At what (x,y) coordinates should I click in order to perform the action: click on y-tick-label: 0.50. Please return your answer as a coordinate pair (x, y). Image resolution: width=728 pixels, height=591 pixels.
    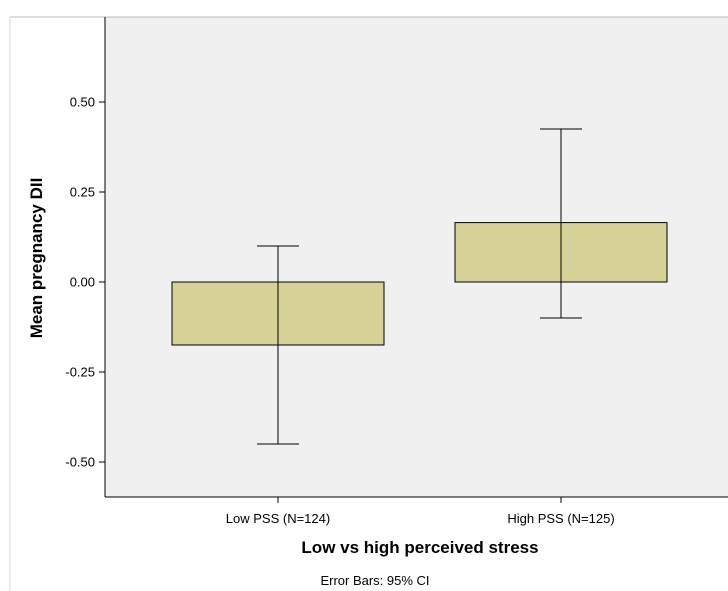
    Looking at the image, I should click on (82, 102).